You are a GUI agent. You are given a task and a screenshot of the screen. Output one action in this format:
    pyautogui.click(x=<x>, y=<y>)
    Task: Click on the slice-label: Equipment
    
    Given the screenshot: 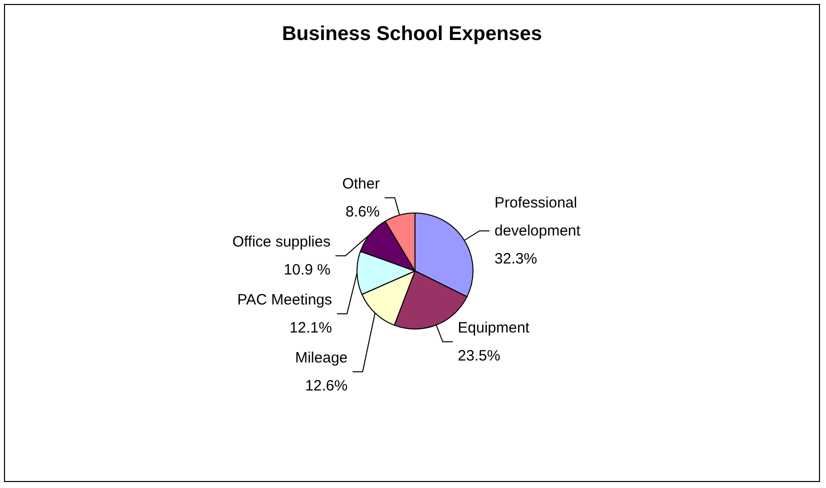 What is the action you would take?
    pyautogui.click(x=494, y=327)
    